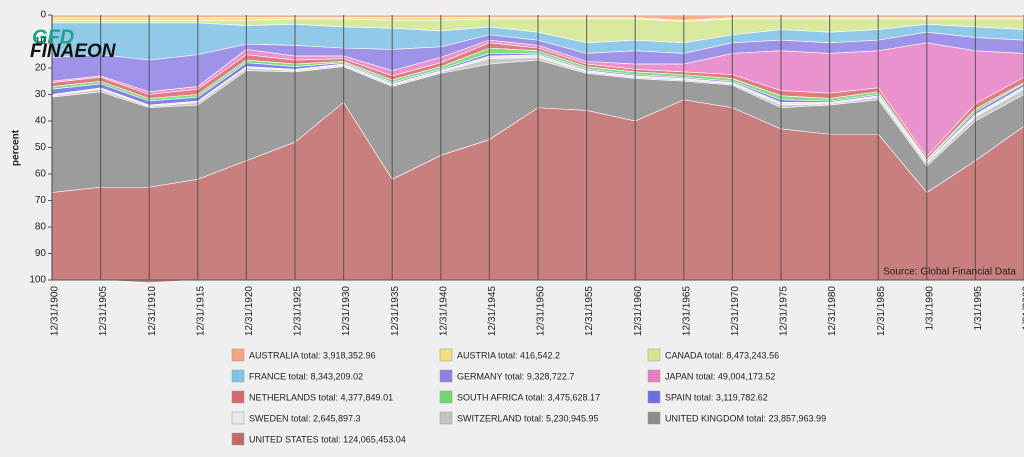  I want to click on legend-label: GERMANY total: 9,328,722.7, so click(515, 376).